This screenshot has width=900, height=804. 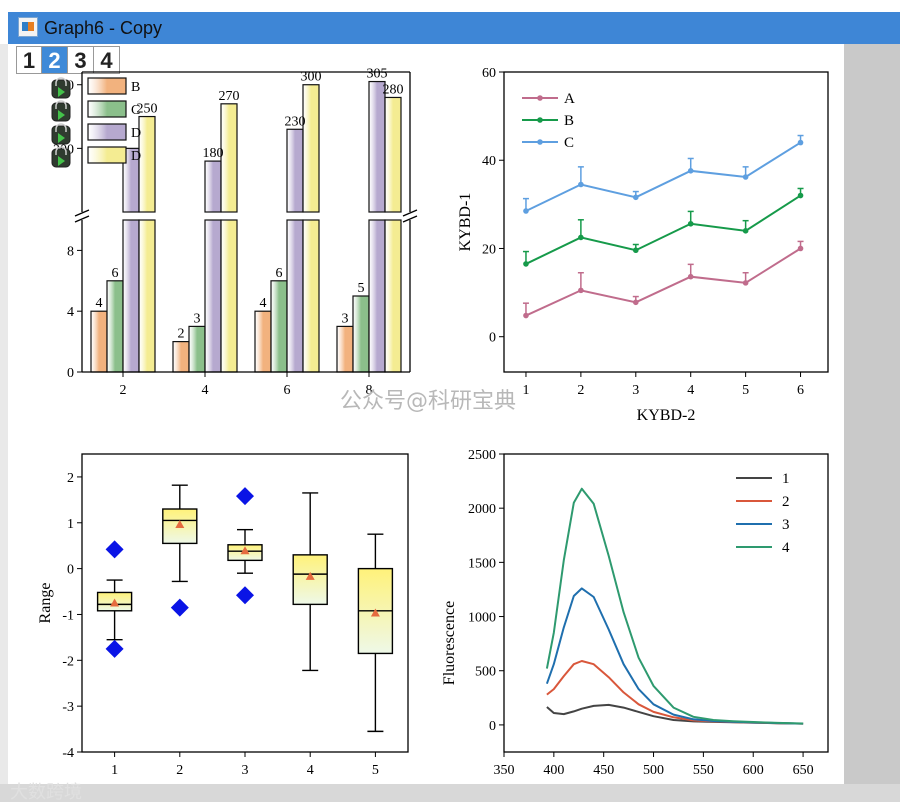 What do you see at coordinates (99, 303) in the screenshot?
I see `bar-data-label: 4` at bounding box center [99, 303].